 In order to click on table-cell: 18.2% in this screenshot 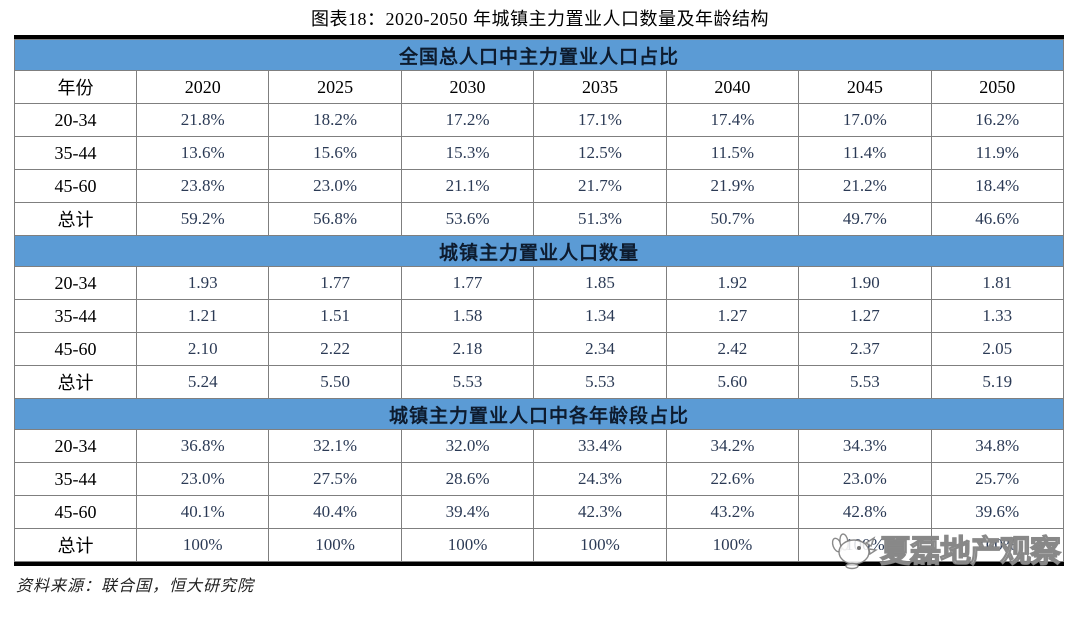, I will do `click(335, 120)`.